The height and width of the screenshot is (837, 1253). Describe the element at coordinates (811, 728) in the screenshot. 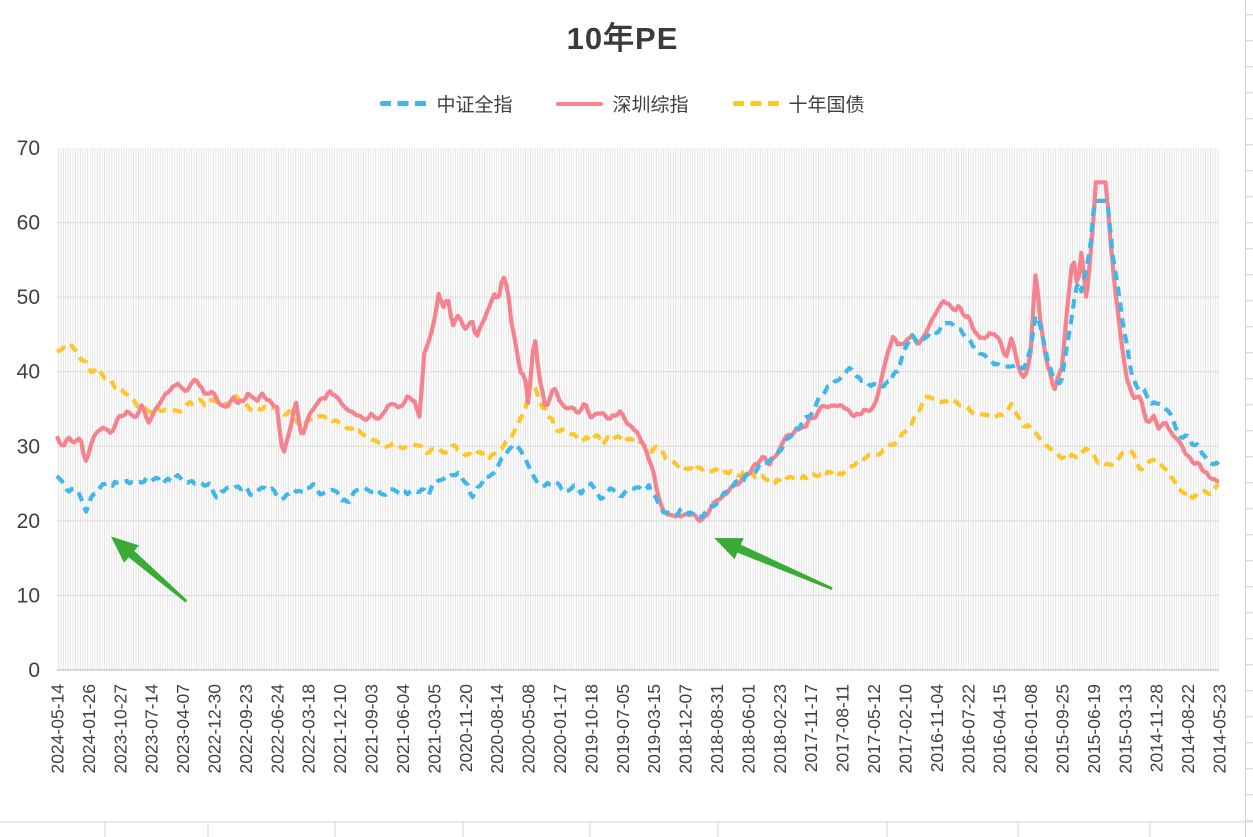

I see `svg-text: 2017-11-17` at that location.